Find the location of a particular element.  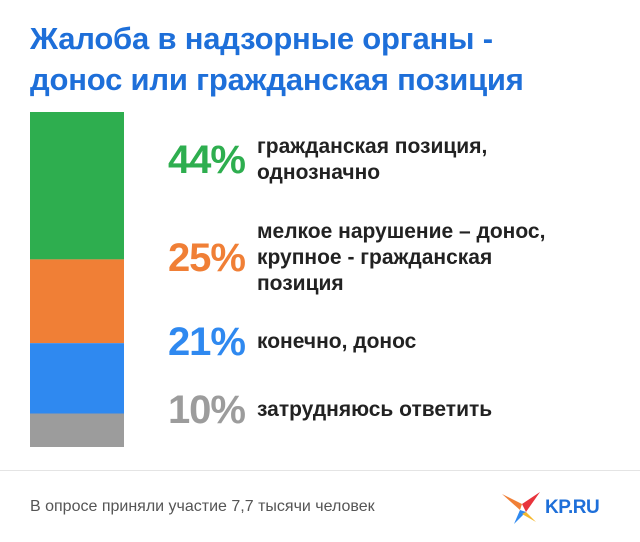

category-label-line: мелкое нарушение – донос, is located at coordinates (401, 231).